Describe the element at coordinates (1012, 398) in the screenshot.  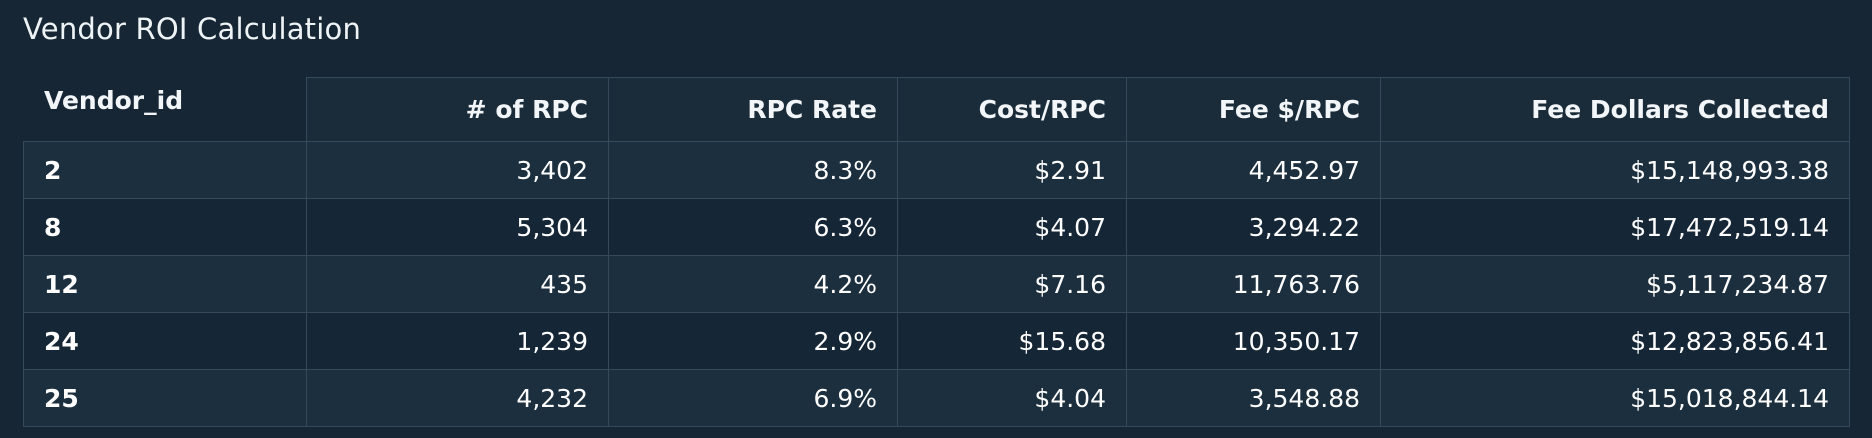
I see `cell-cost-per-rpc: $4.04` at that location.